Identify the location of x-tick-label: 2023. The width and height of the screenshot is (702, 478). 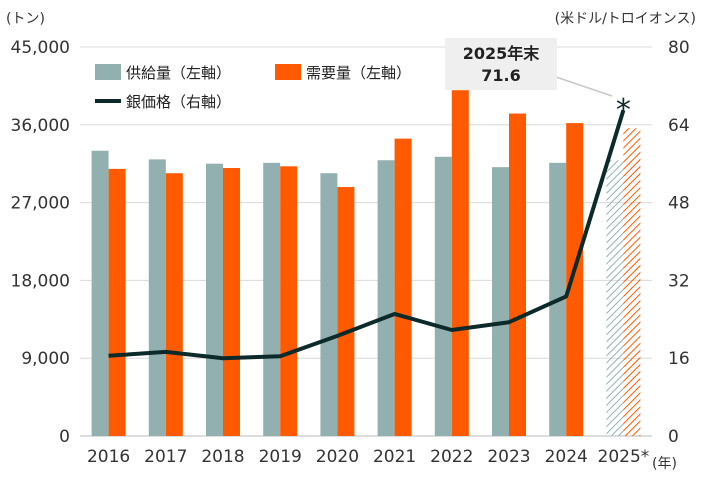
(508, 457).